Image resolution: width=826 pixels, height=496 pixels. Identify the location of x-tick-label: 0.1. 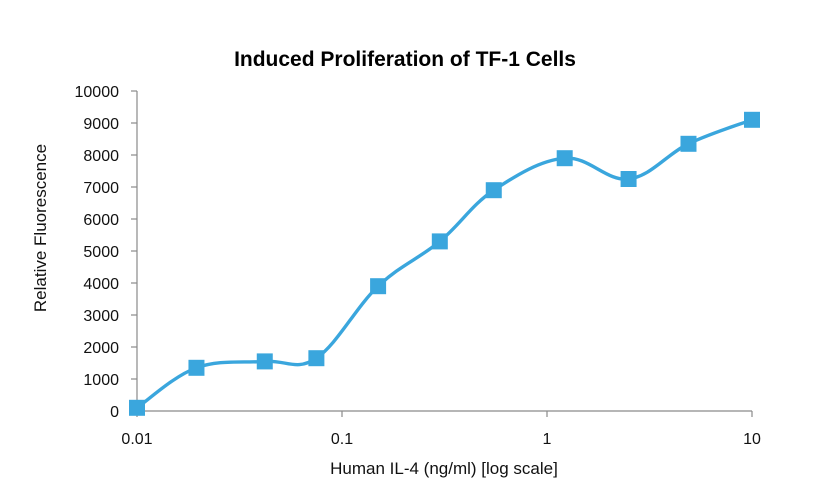
(342, 439).